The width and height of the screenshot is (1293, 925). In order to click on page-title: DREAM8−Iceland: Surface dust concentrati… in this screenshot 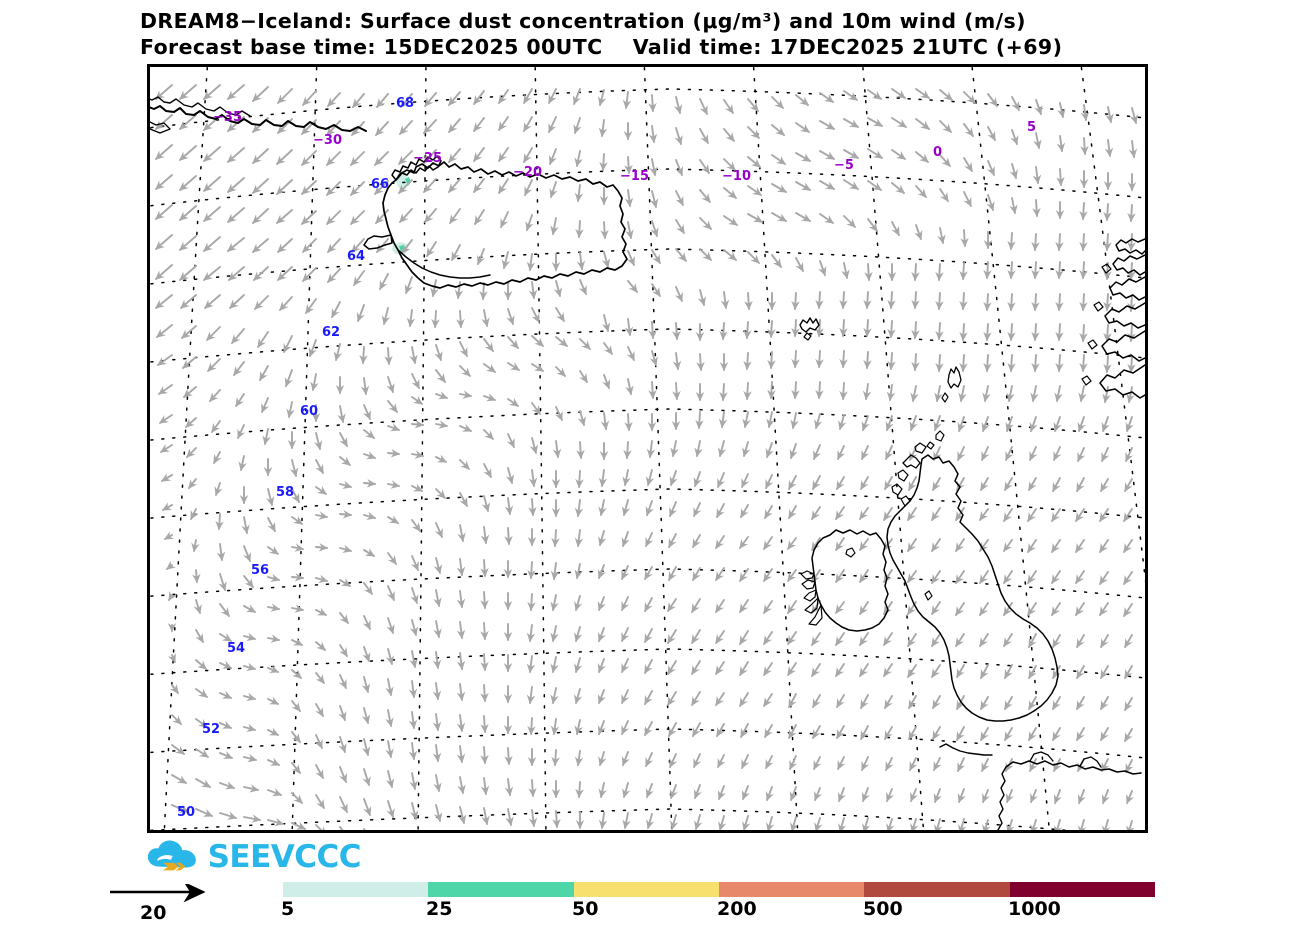, I will do `click(715, 21)`.